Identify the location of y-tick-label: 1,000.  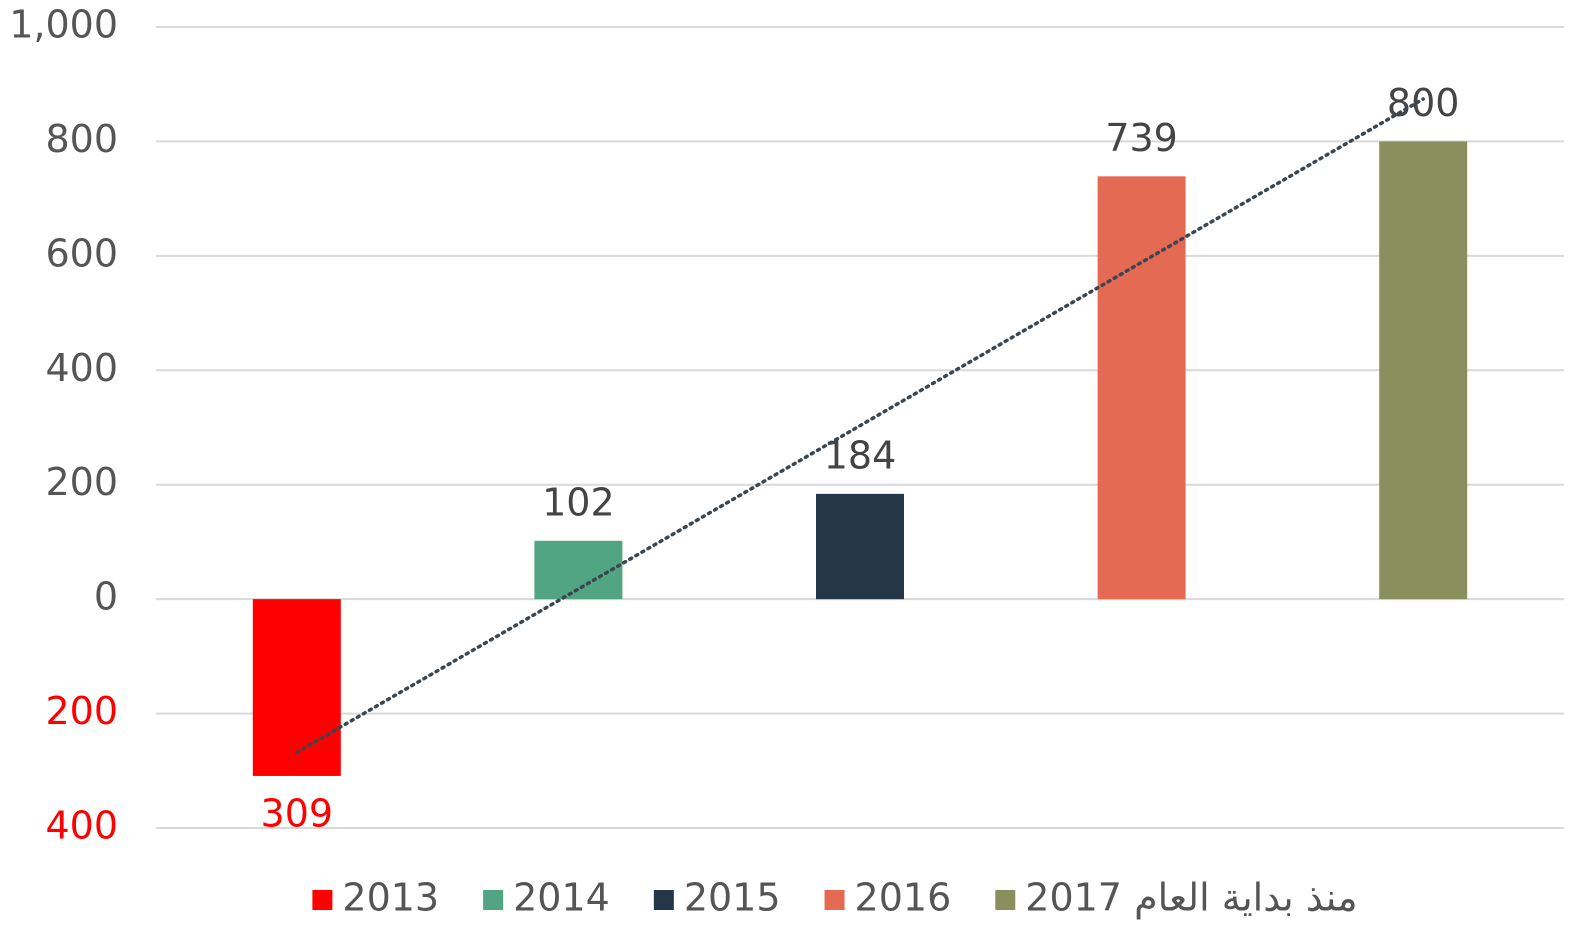
(63, 25).